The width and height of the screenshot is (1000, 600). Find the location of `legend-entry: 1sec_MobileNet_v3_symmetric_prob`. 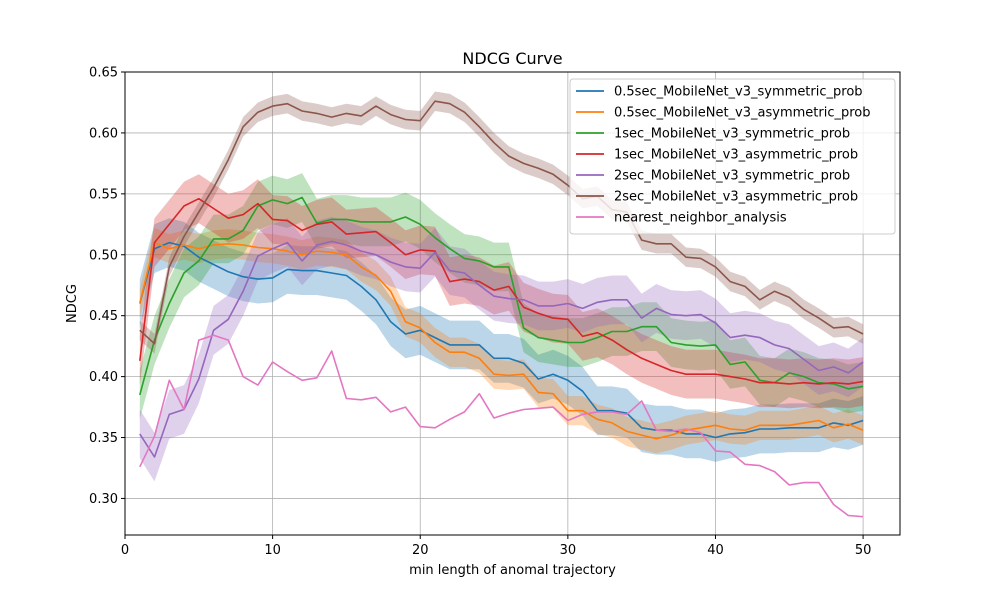

legend-entry: 1sec_MobileNet_v3_symmetric_prob is located at coordinates (732, 134).